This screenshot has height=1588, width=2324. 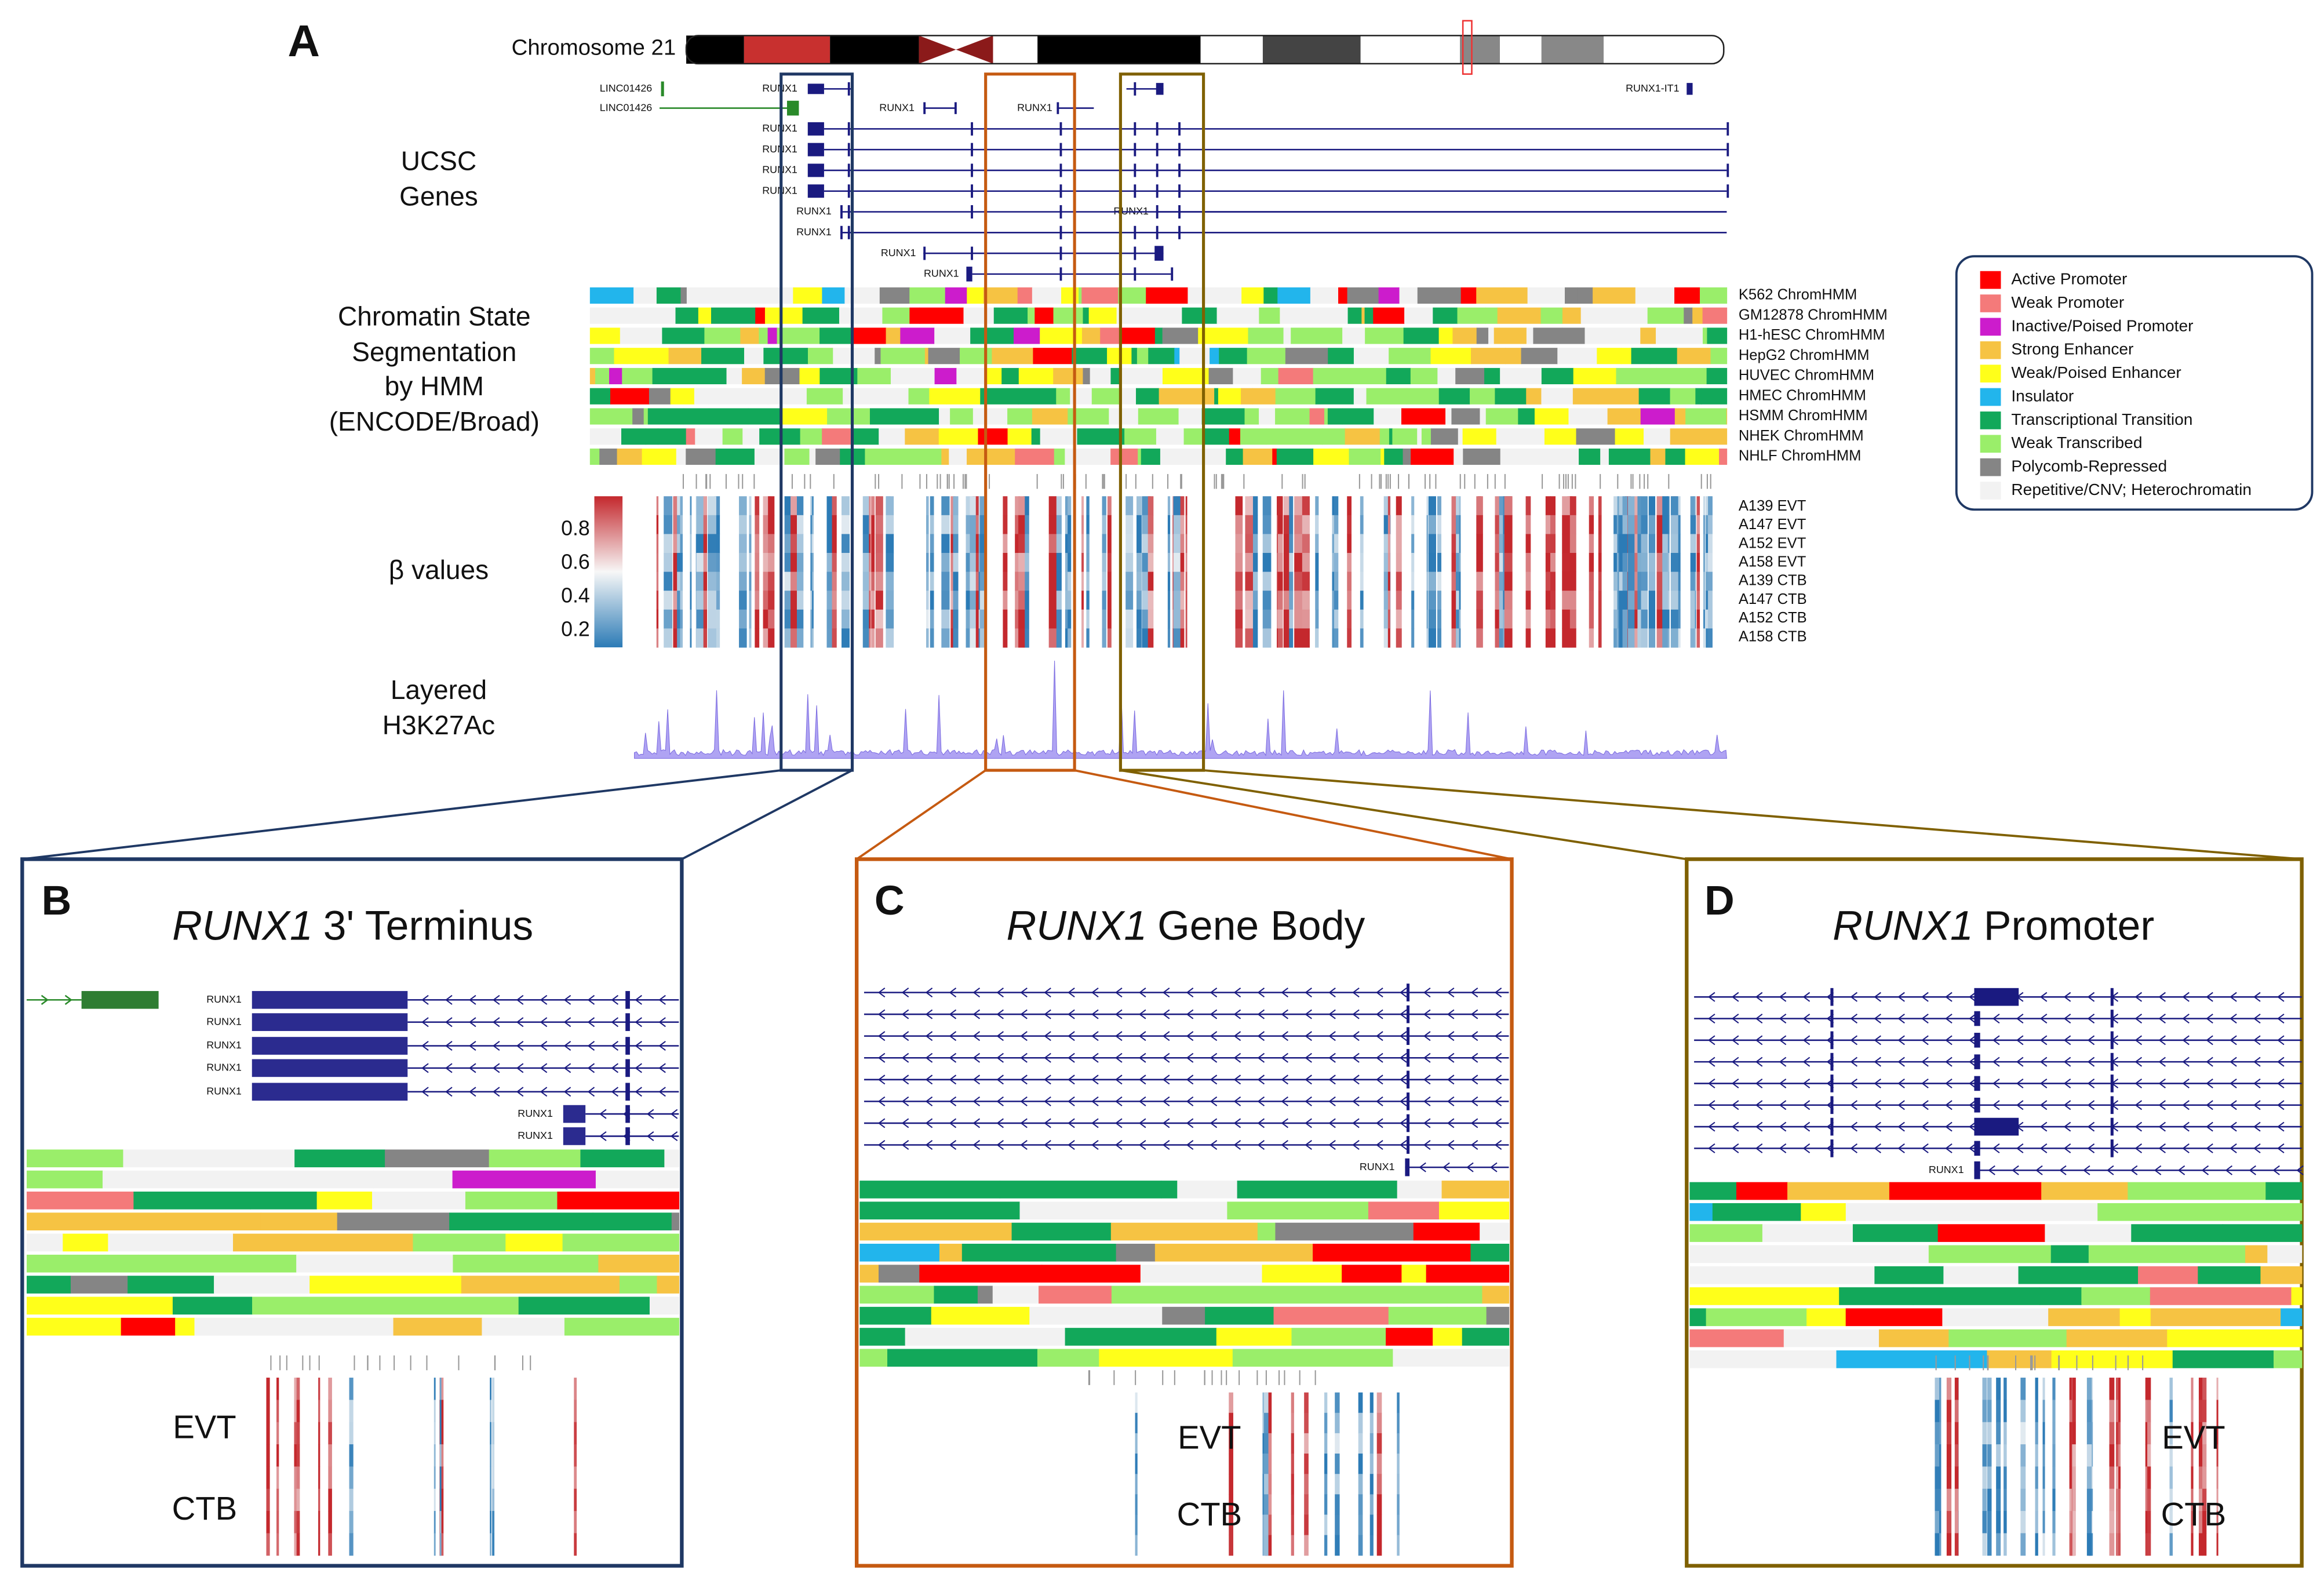 What do you see at coordinates (352, 926) in the screenshot?
I see `panel-title: RUNX1 3' Terminus` at bounding box center [352, 926].